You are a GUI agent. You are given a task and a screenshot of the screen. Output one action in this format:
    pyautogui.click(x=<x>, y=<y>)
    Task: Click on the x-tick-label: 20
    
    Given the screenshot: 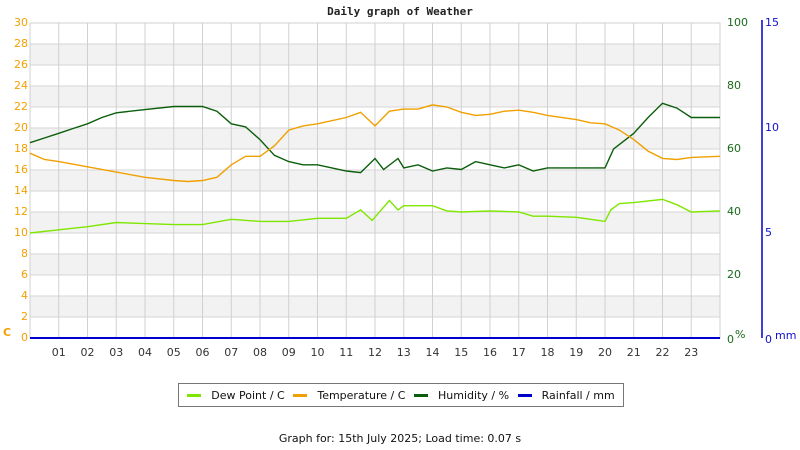 What is the action you would take?
    pyautogui.click(x=605, y=352)
    